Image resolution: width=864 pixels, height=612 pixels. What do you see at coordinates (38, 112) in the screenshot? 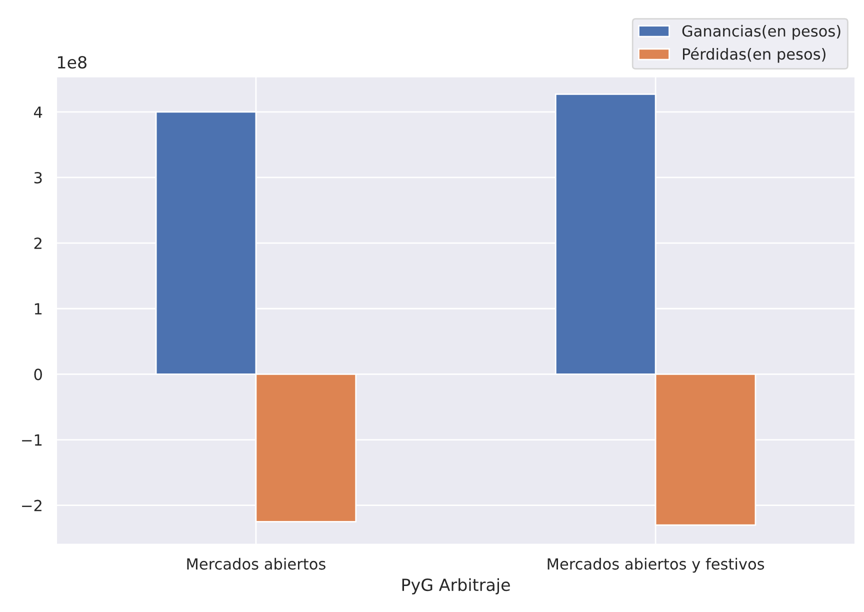
I see `y-tick-label: 4` at bounding box center [38, 112].